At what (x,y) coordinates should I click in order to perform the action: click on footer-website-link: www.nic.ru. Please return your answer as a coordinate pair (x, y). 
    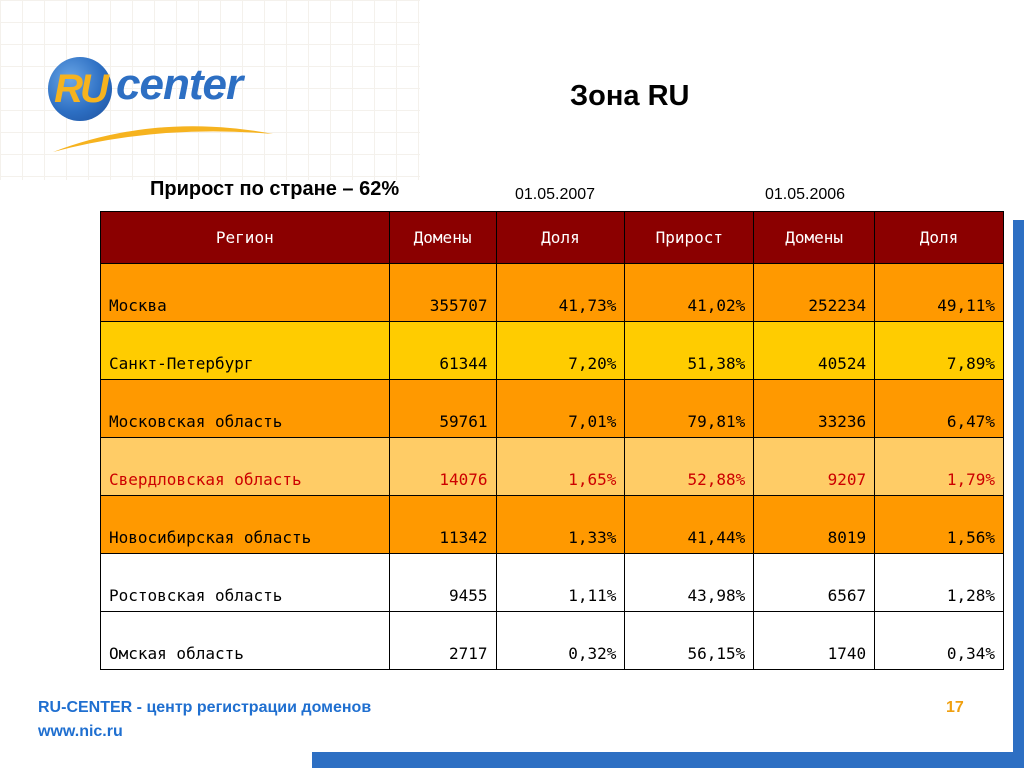
    Looking at the image, I should click on (80, 731).